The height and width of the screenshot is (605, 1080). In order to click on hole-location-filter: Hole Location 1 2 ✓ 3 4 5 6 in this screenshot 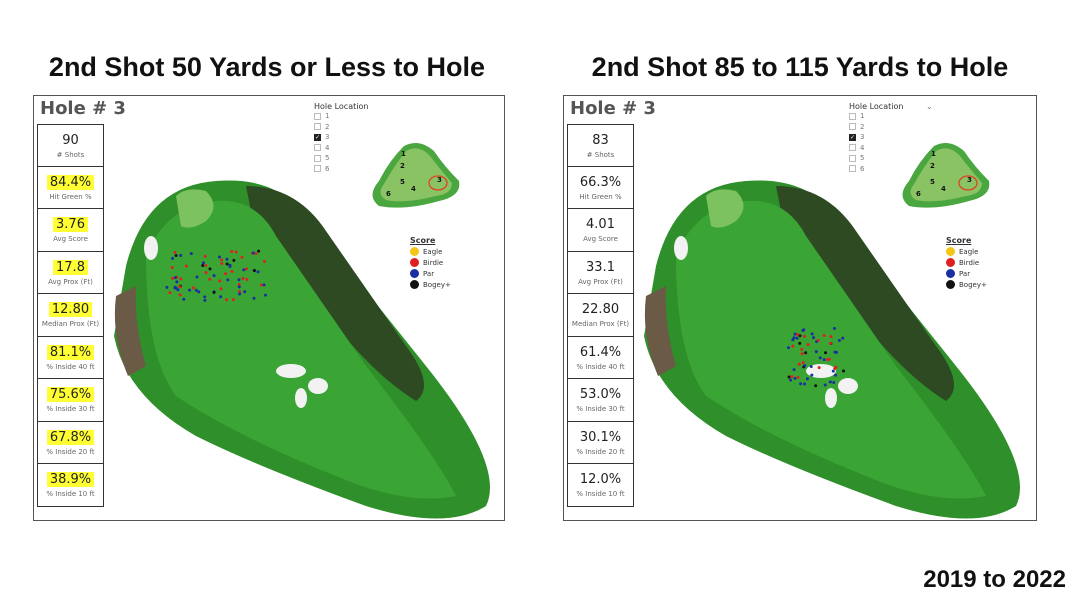, I will do `click(341, 138)`.